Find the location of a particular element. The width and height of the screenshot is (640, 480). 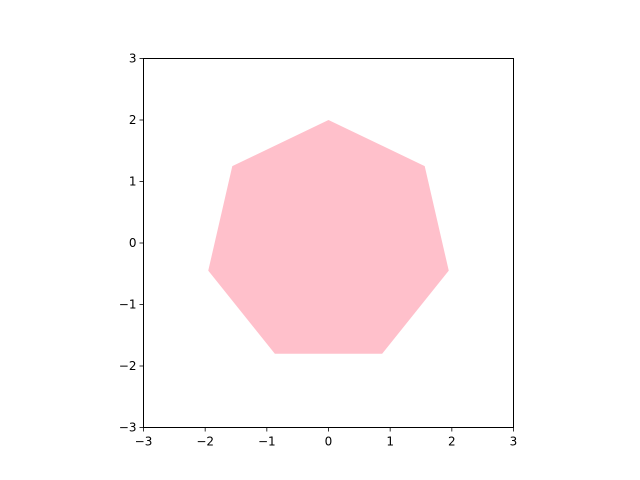

y-tick-label: 3 is located at coordinates (133, 59).